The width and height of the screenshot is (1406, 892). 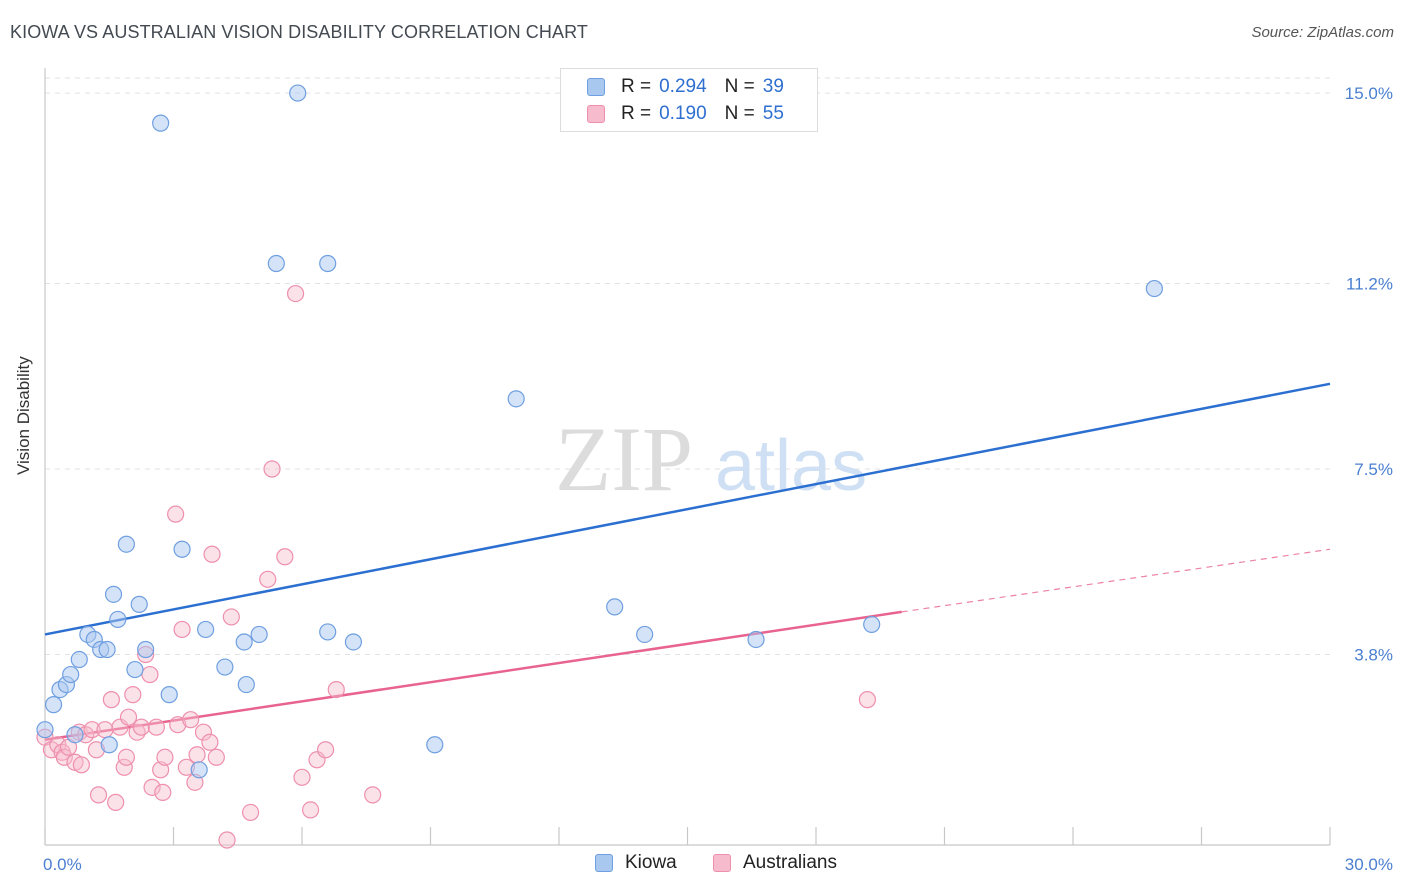 What do you see at coordinates (739, 113) in the screenshot?
I see `australians-n-label: N =` at bounding box center [739, 113].